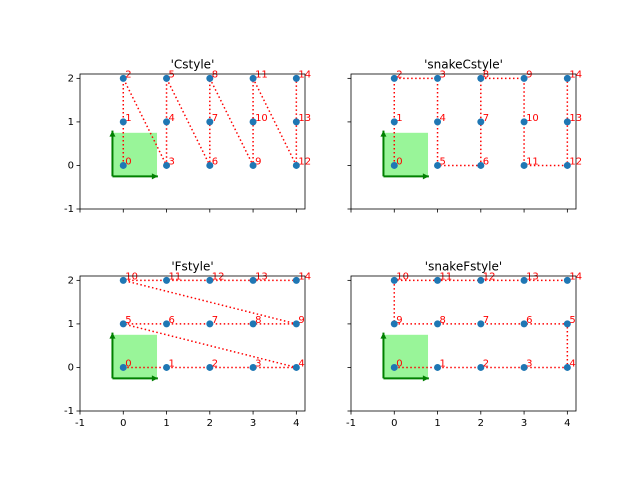  Describe the element at coordinates (172, 363) in the screenshot. I see `point-label: 1` at that location.